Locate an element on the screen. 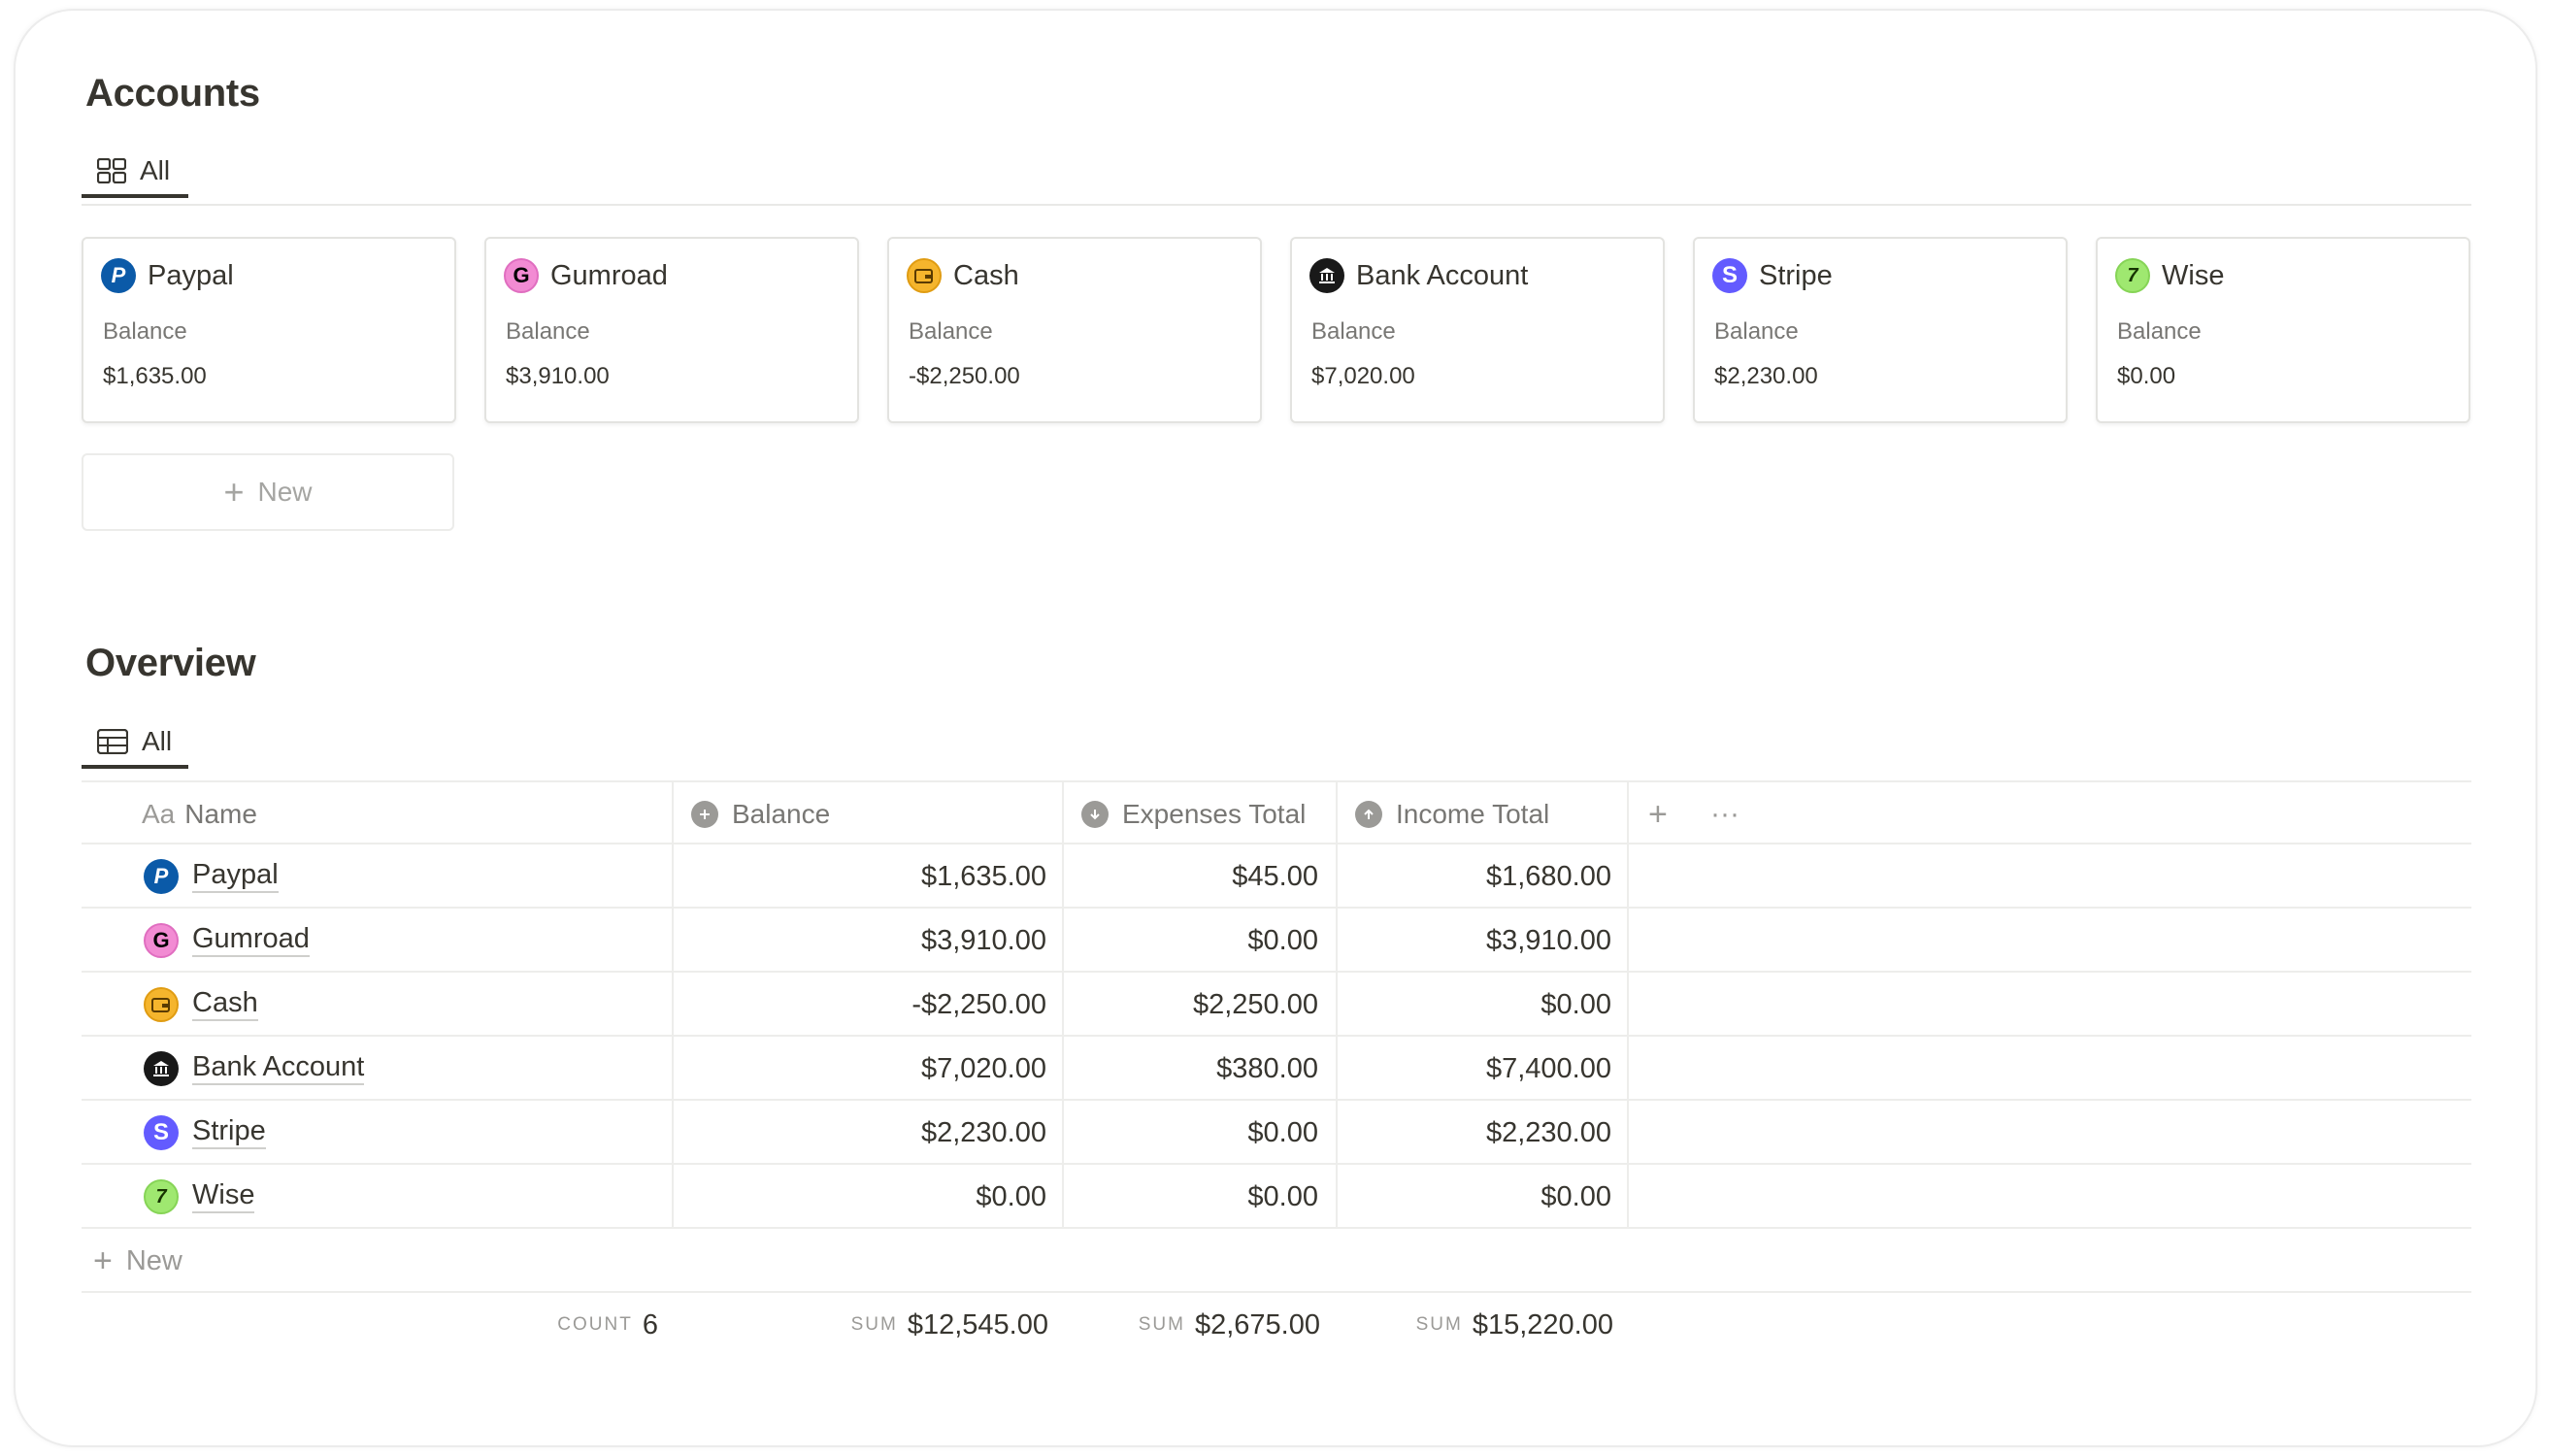 The height and width of the screenshot is (1456, 2551). table-row: Bank Account $7,020.00 $380.00 $7,400.00 is located at coordinates (1276, 1069).